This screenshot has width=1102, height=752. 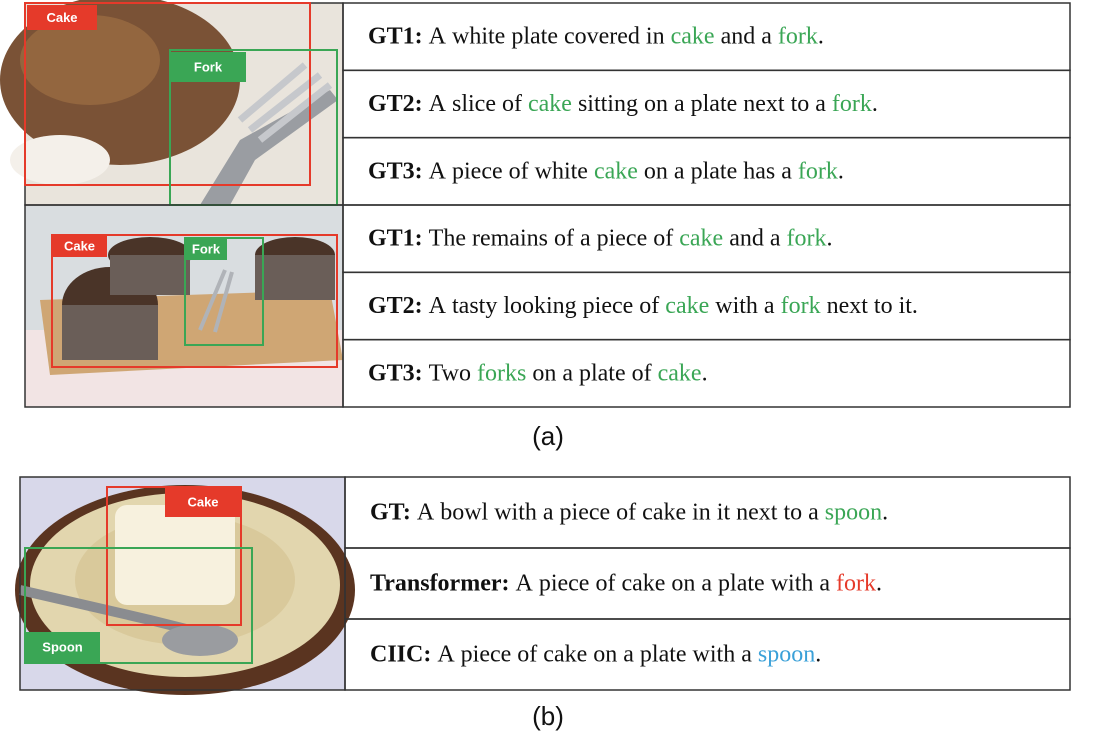 What do you see at coordinates (453, 373) in the screenshot?
I see `caption-text: Two` at bounding box center [453, 373].